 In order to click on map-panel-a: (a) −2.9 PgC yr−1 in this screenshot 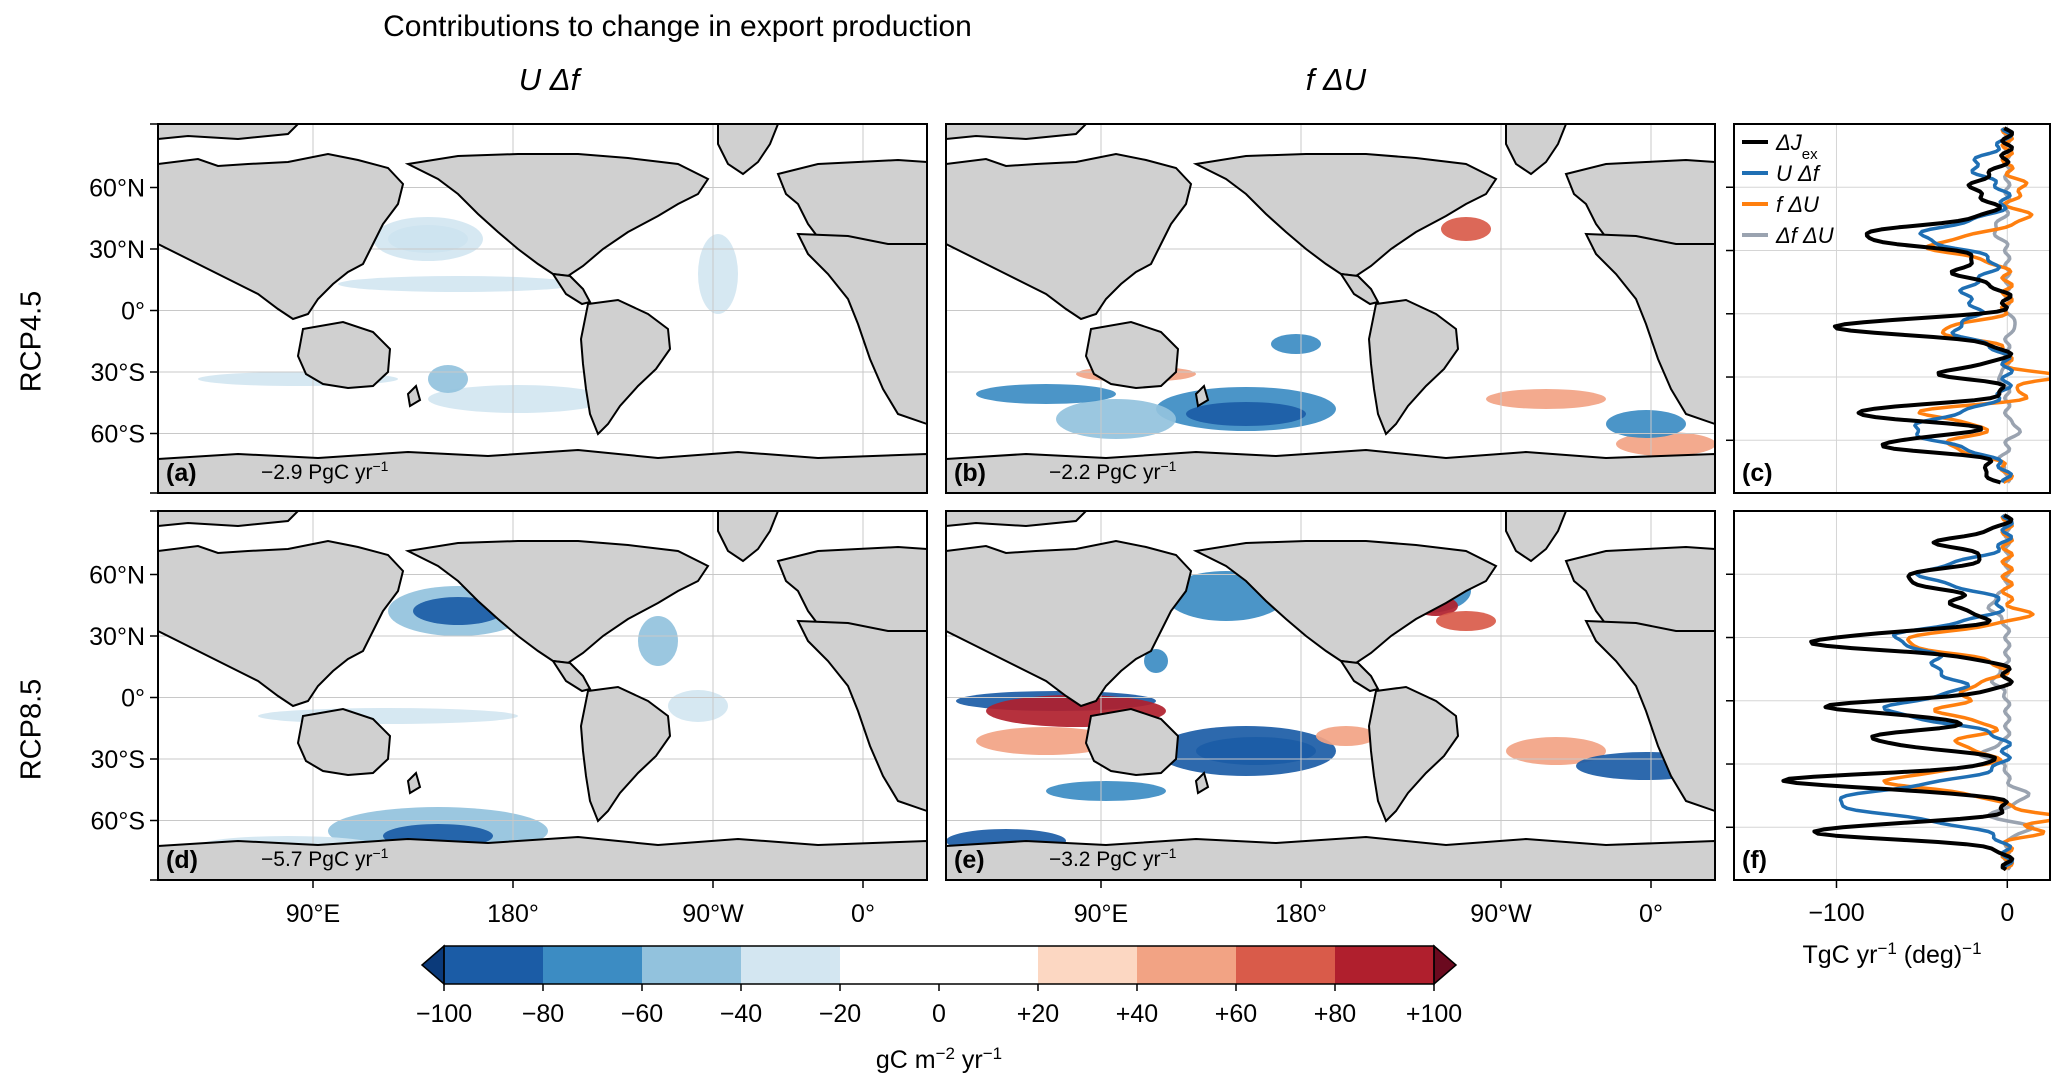, I will do `click(542, 308)`.